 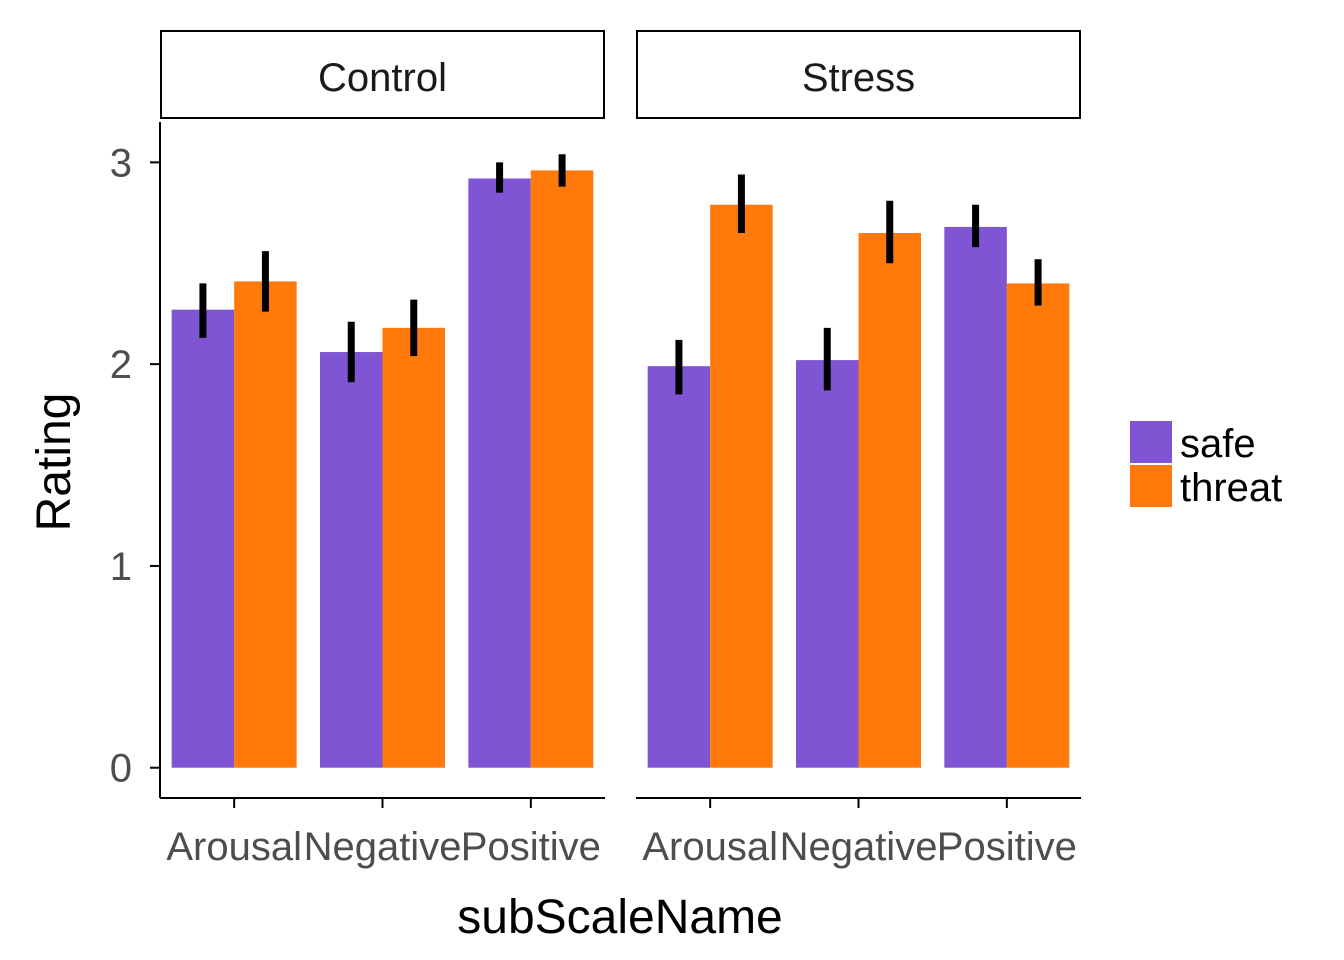 What do you see at coordinates (121, 769) in the screenshot?
I see `y-tick-label: 0` at bounding box center [121, 769].